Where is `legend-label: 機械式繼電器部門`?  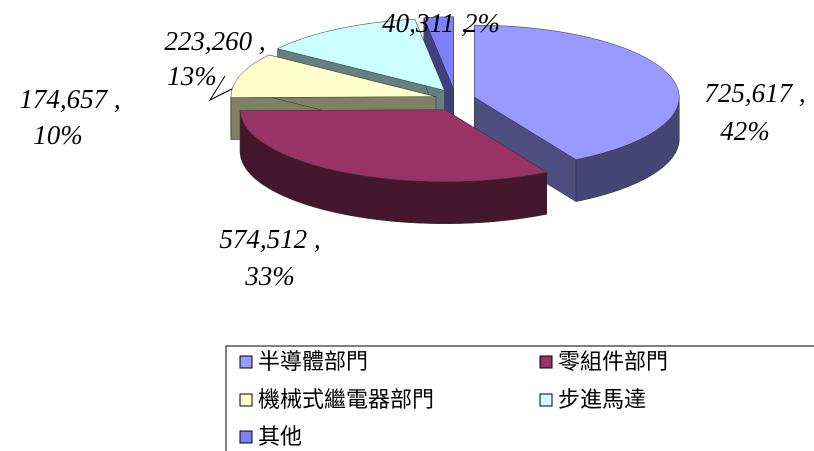 legend-label: 機械式繼電器部門 is located at coordinates (346, 400).